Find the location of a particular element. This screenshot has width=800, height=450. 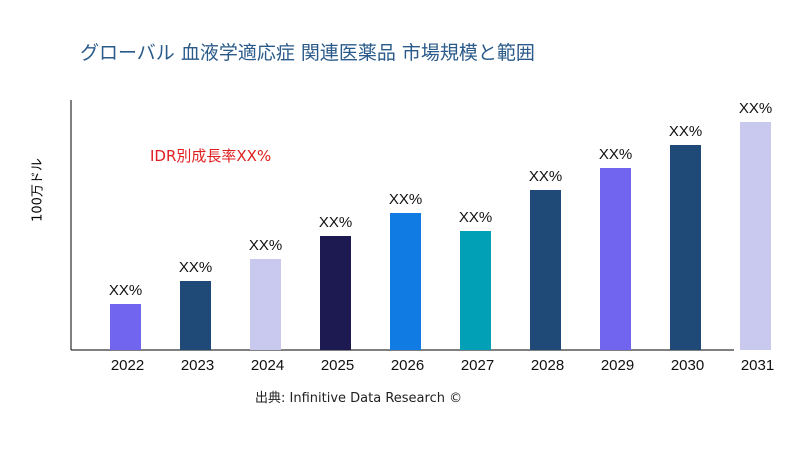

x-tick-2029: 2029 is located at coordinates (617, 365).